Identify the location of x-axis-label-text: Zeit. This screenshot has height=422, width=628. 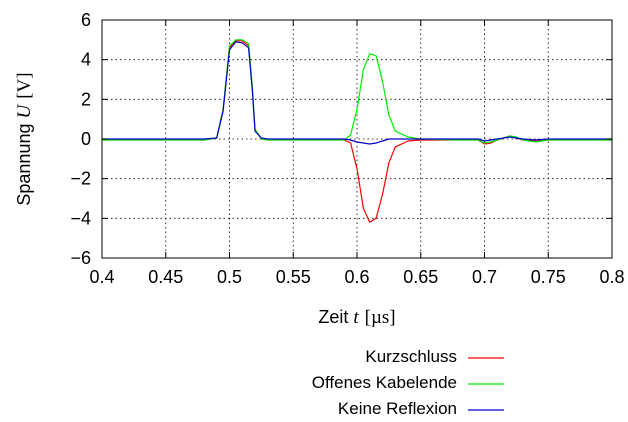
(335, 317).